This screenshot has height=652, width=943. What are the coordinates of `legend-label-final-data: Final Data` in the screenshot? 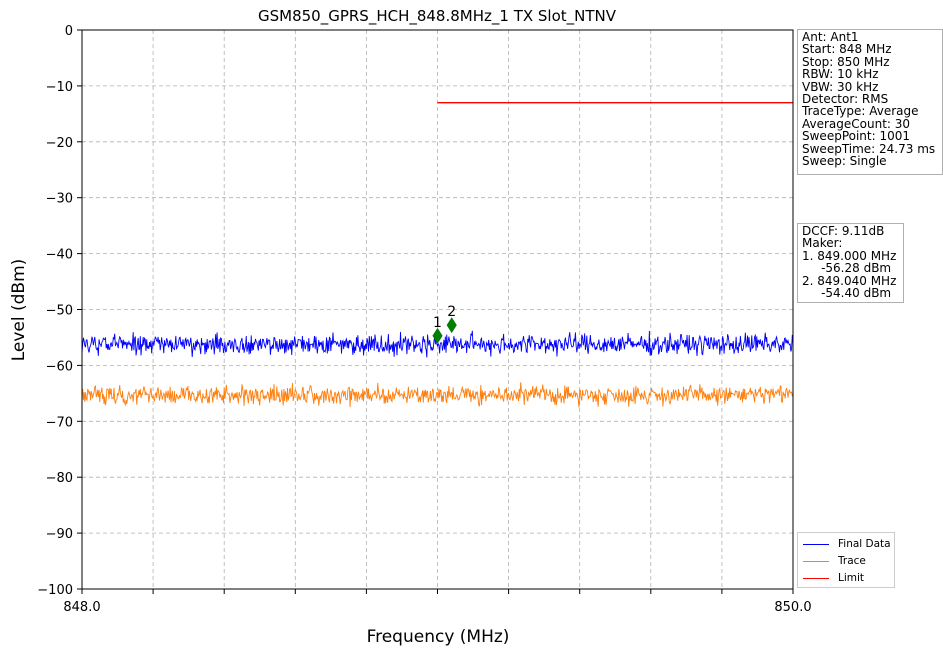 It's located at (864, 544).